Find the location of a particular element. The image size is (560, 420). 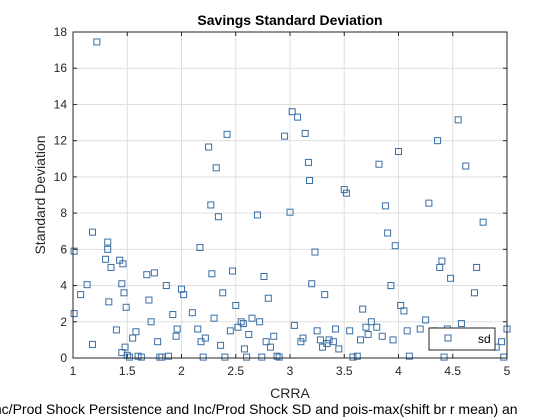

y-tick-label: 6 is located at coordinates (63, 249).